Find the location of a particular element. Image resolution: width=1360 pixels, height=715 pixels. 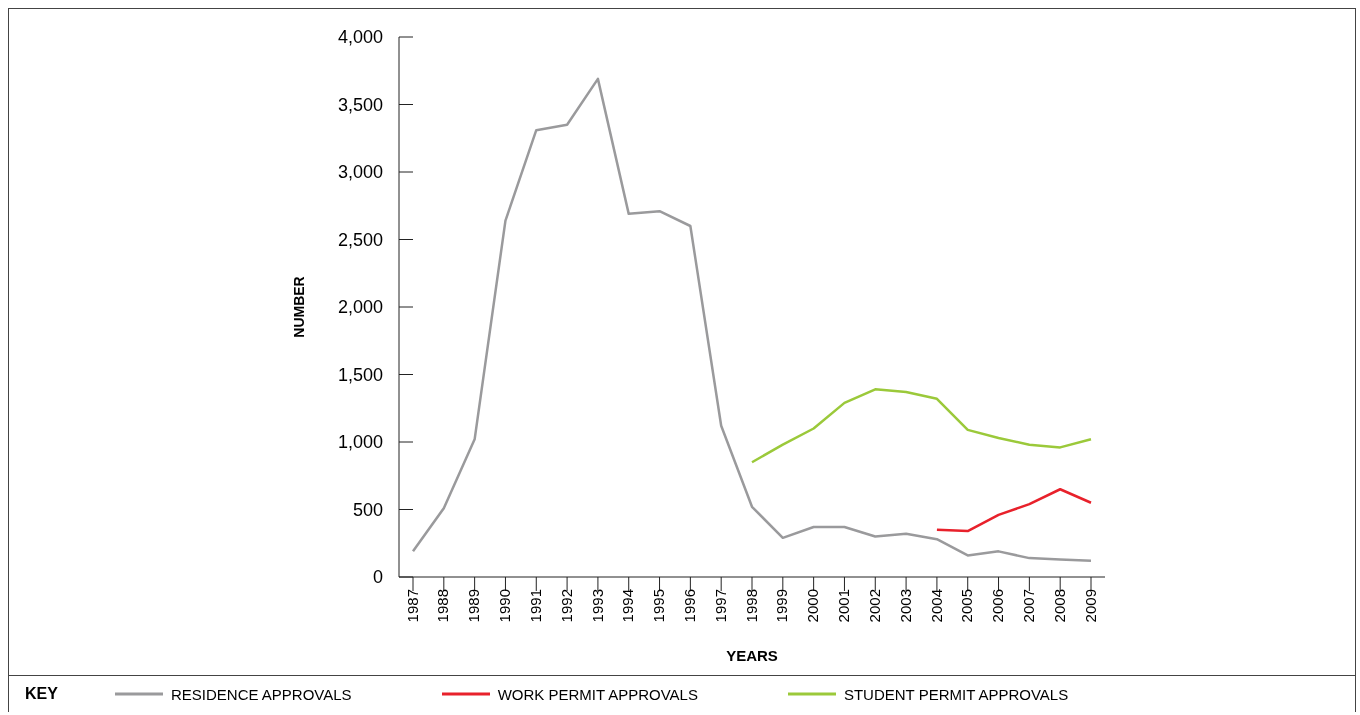

x-tick-label: 1991 is located at coordinates (535, 606).